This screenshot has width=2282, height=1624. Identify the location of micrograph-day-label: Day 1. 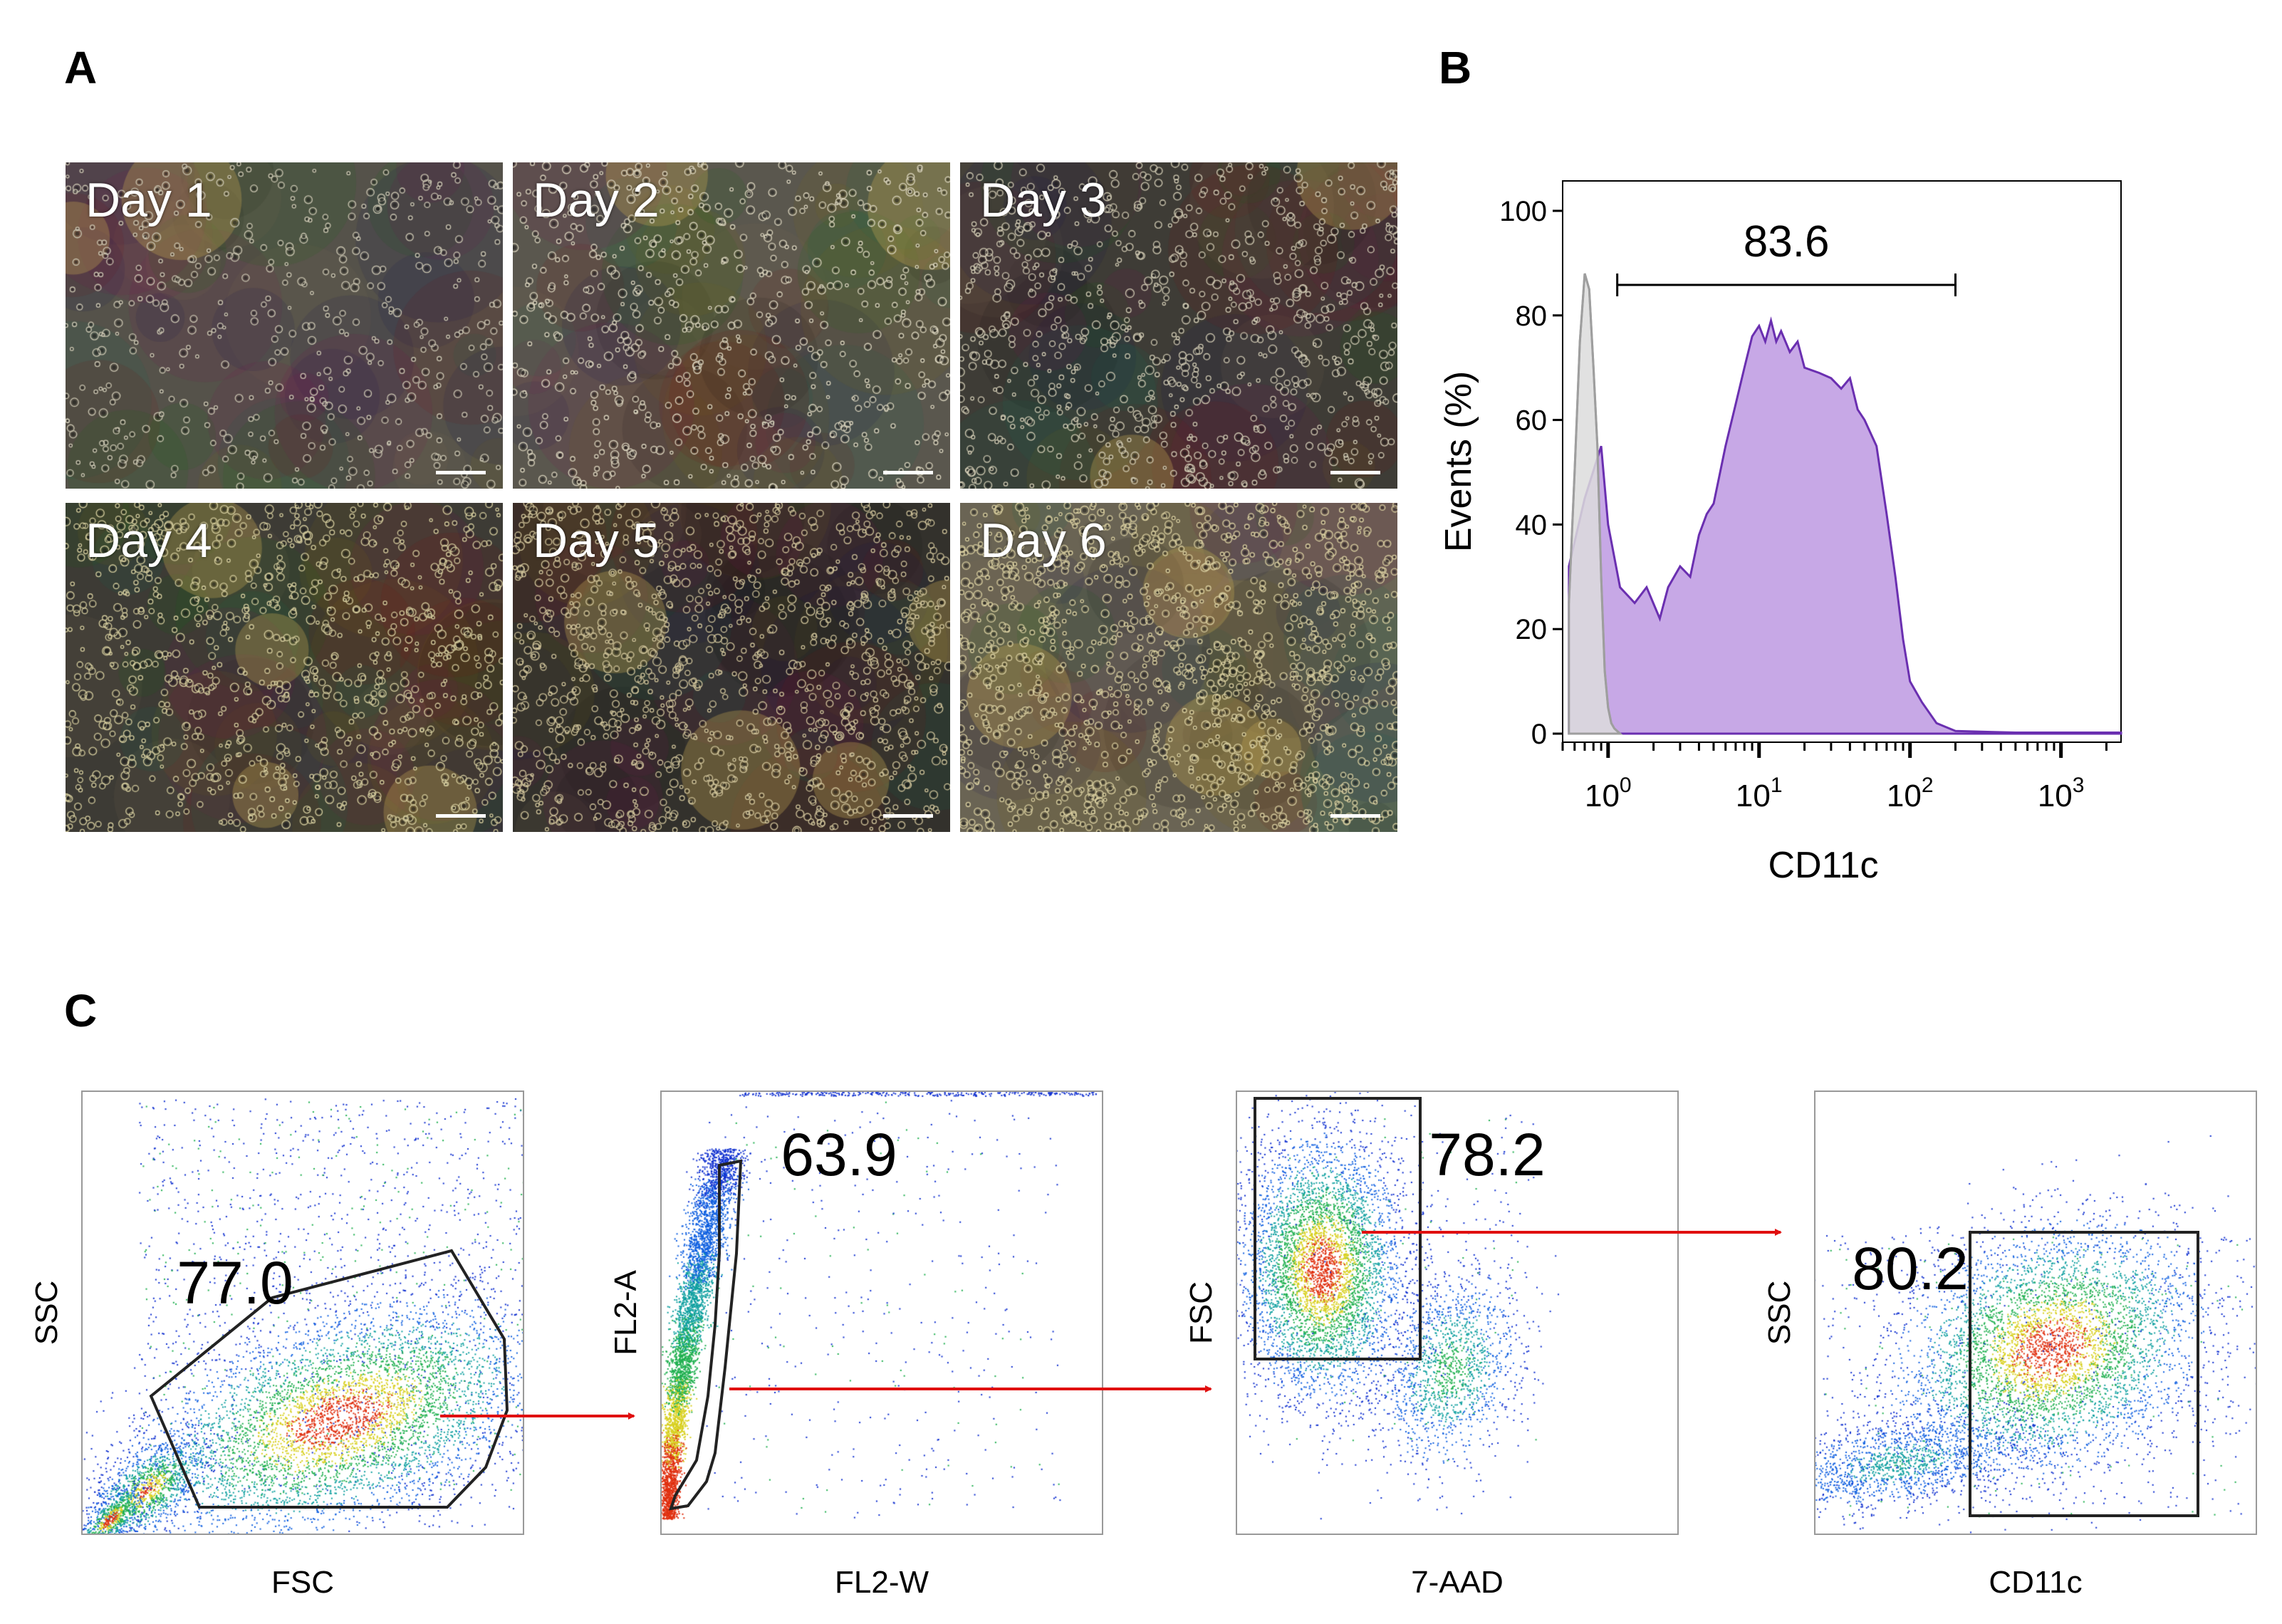
(148, 200).